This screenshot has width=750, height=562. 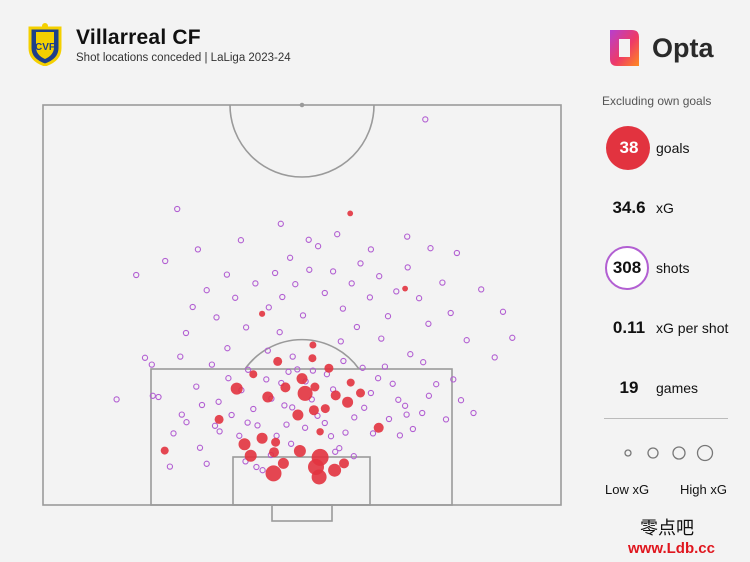 I want to click on goal, so click(x=302, y=513).